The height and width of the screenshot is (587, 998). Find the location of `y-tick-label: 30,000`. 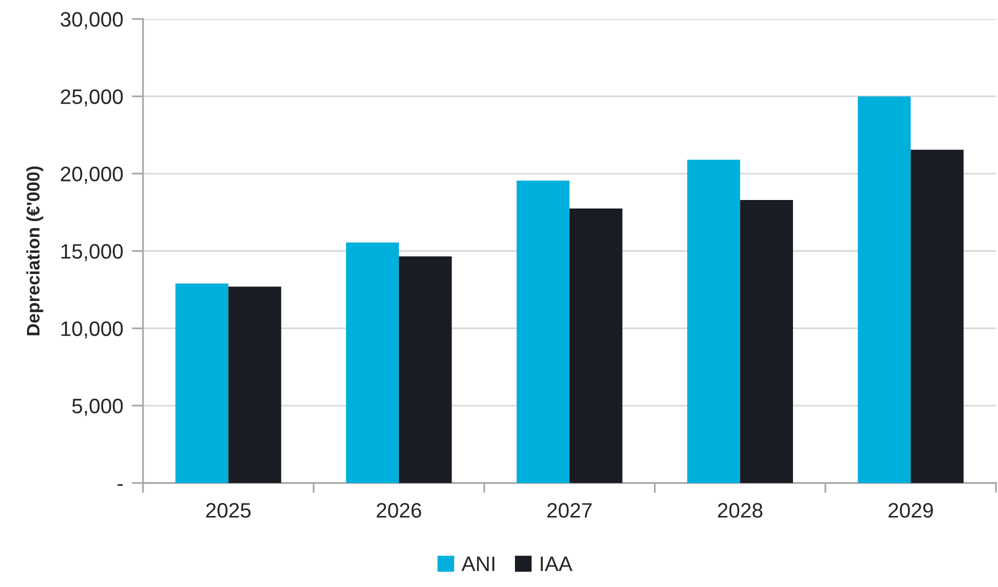

y-tick-label: 30,000 is located at coordinates (91, 21).